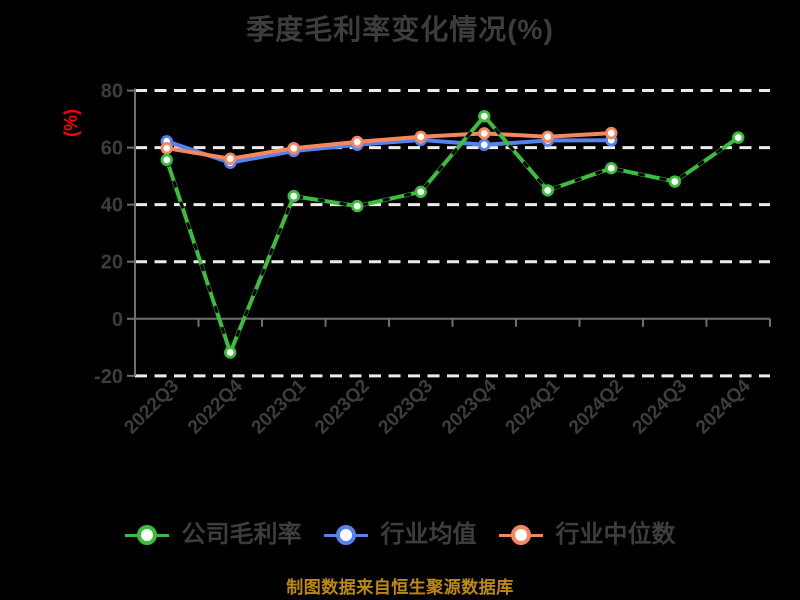  Describe the element at coordinates (112, 206) in the screenshot. I see `y-tick-label: 40` at that location.